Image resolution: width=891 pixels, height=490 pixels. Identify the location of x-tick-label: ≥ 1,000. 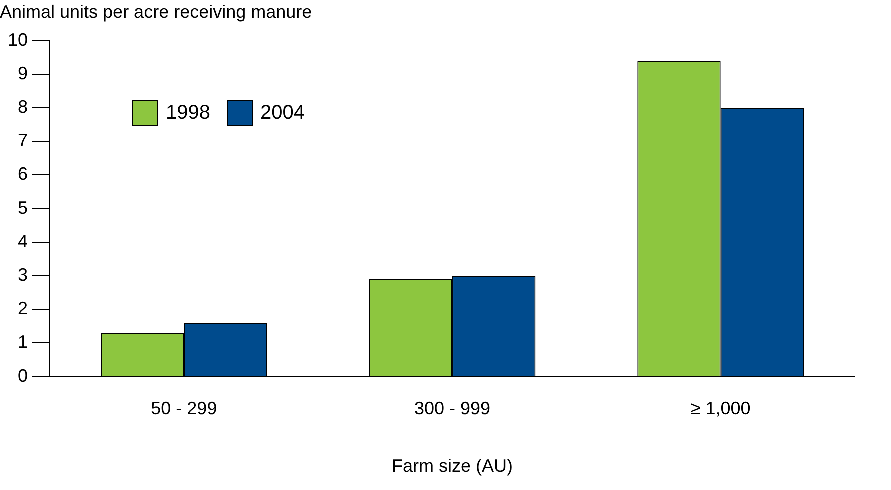
(720, 408).